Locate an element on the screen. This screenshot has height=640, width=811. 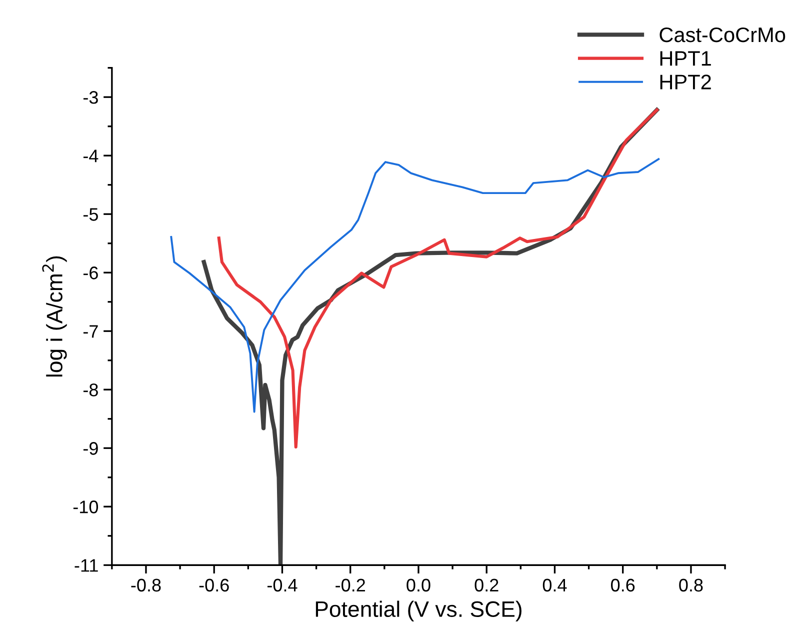
x-tick-label: 0.4 is located at coordinates (554, 585).